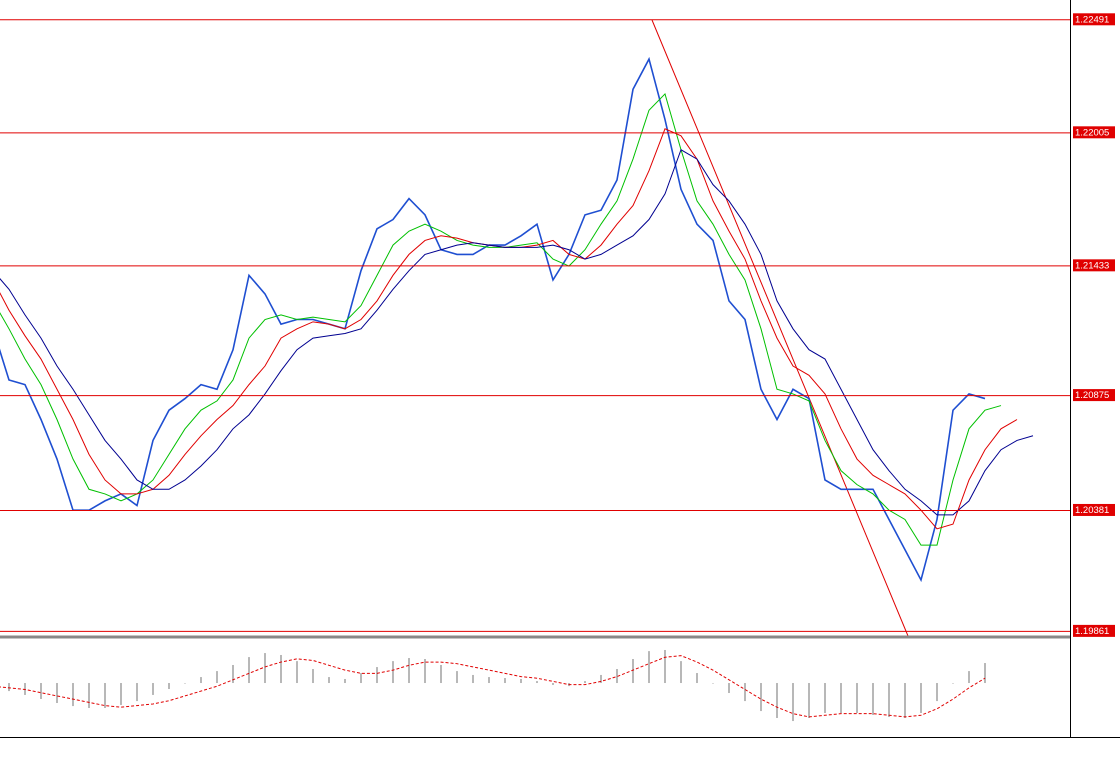 Image resolution: width=1120 pixels, height=758 pixels. I want to click on level-label: 1.20381, so click(1092, 510).